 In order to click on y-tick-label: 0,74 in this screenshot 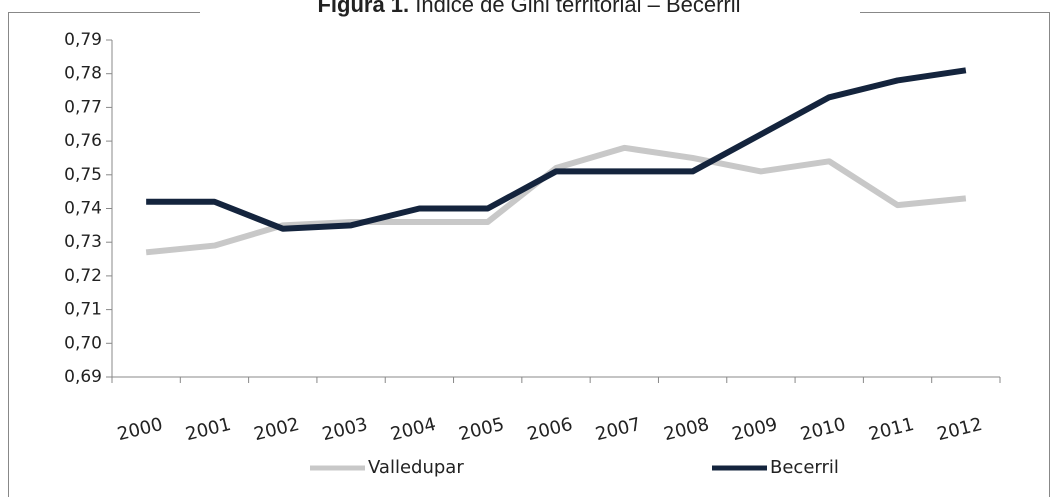, I will do `click(83, 209)`.